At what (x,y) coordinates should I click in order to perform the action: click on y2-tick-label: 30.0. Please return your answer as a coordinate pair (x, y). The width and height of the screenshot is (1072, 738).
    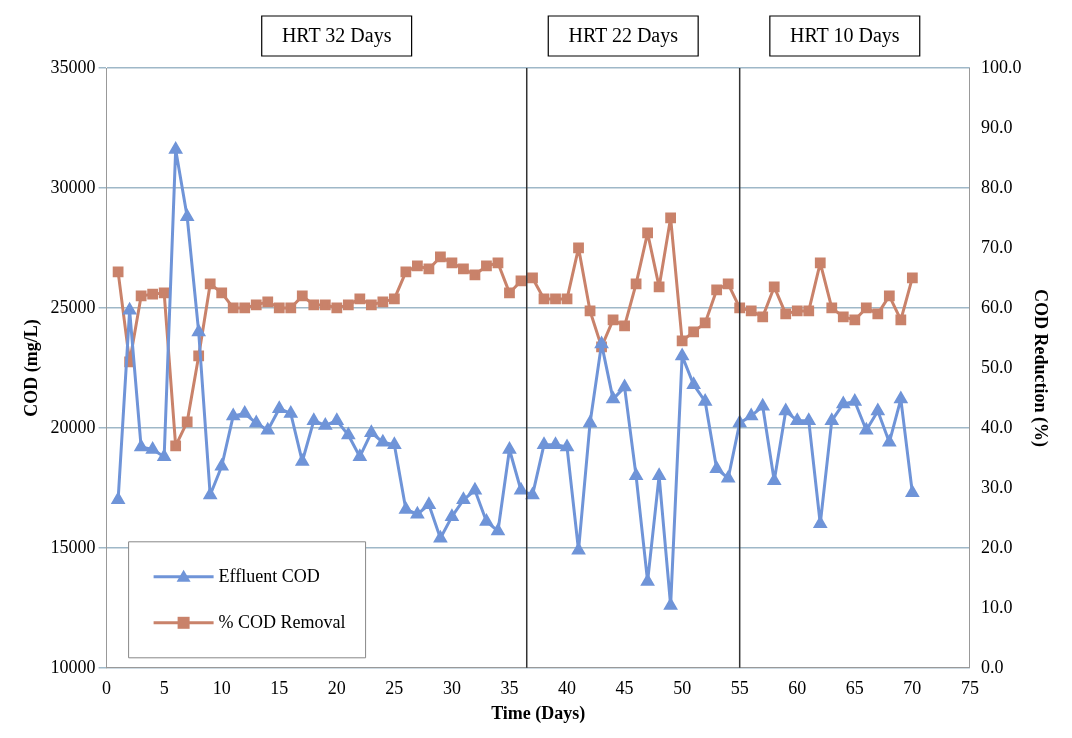
    Looking at the image, I should click on (996, 486).